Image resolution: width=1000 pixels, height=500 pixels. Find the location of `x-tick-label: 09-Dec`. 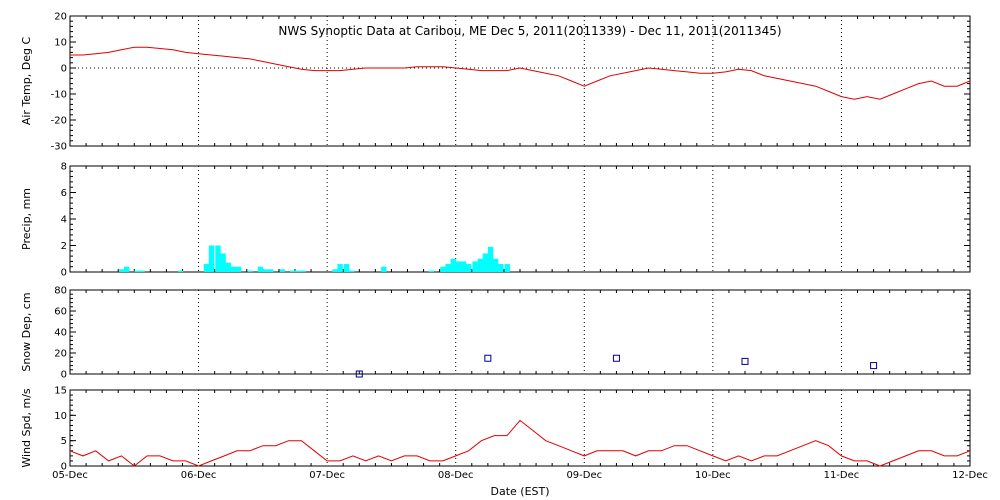

x-tick-label: 09-Dec is located at coordinates (584, 475).